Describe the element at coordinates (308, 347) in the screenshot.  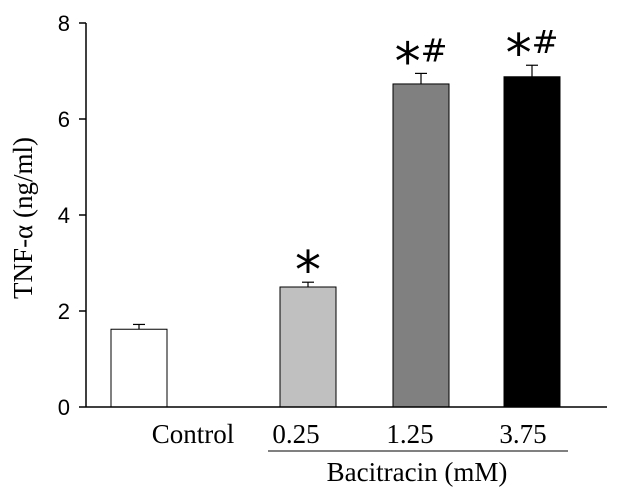
I see `bar-0.25` at that location.